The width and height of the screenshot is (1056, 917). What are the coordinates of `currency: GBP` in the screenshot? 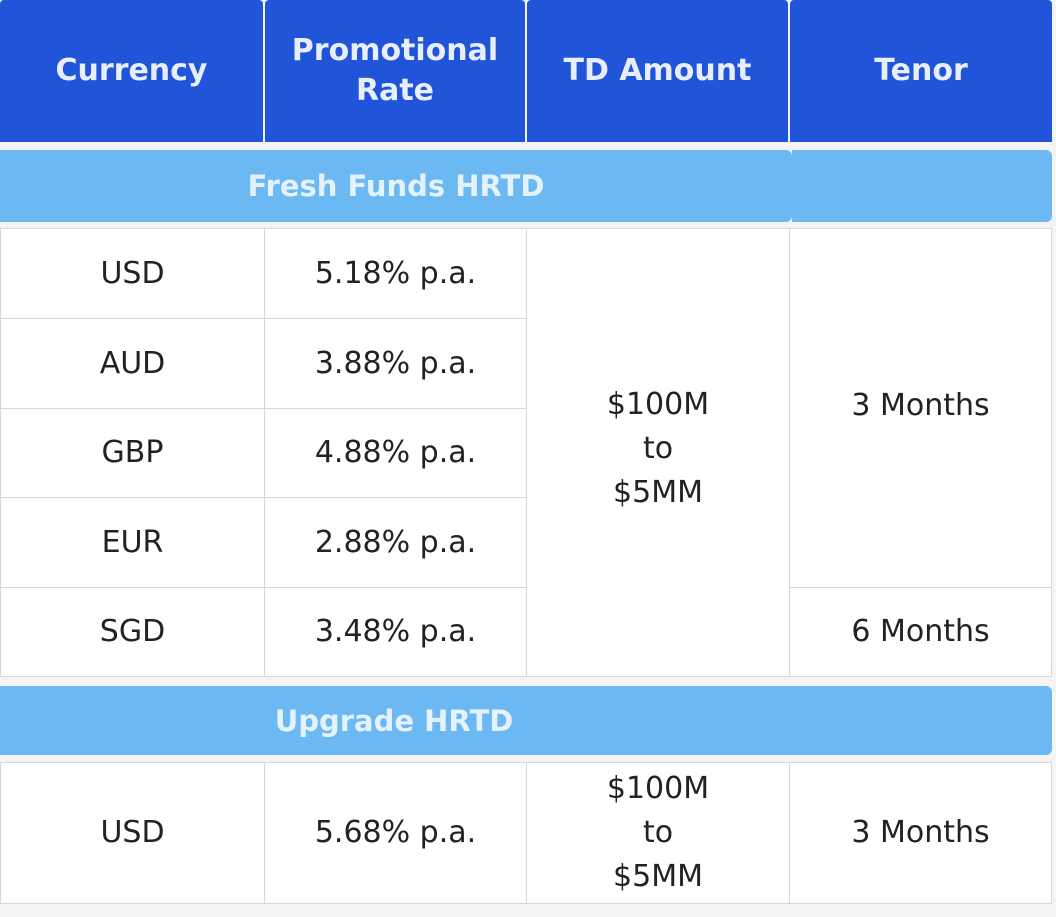 It's located at (132, 452).